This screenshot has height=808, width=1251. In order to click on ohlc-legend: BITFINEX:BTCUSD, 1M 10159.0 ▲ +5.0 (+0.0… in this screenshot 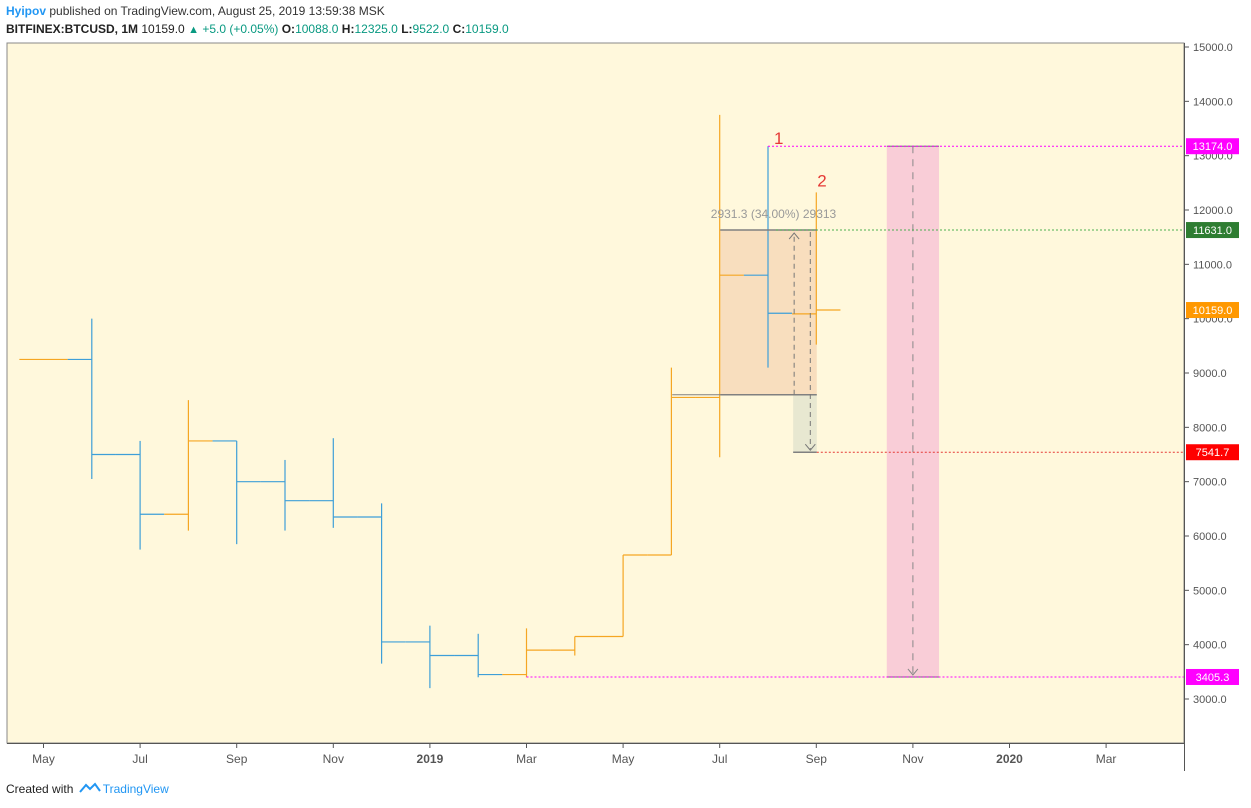, I will do `click(257, 29)`.